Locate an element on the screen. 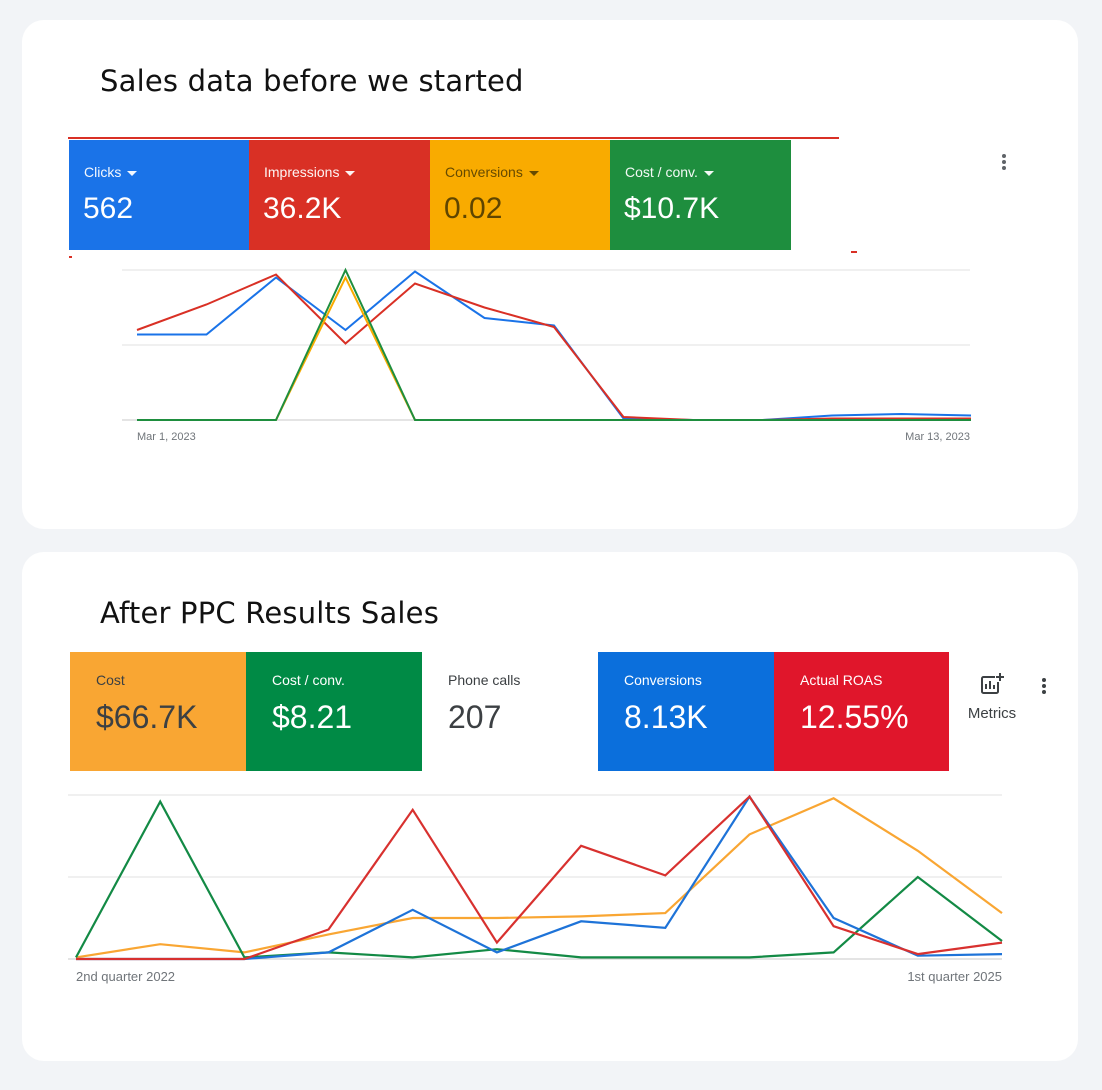  metric-value: 562 is located at coordinates (108, 208).